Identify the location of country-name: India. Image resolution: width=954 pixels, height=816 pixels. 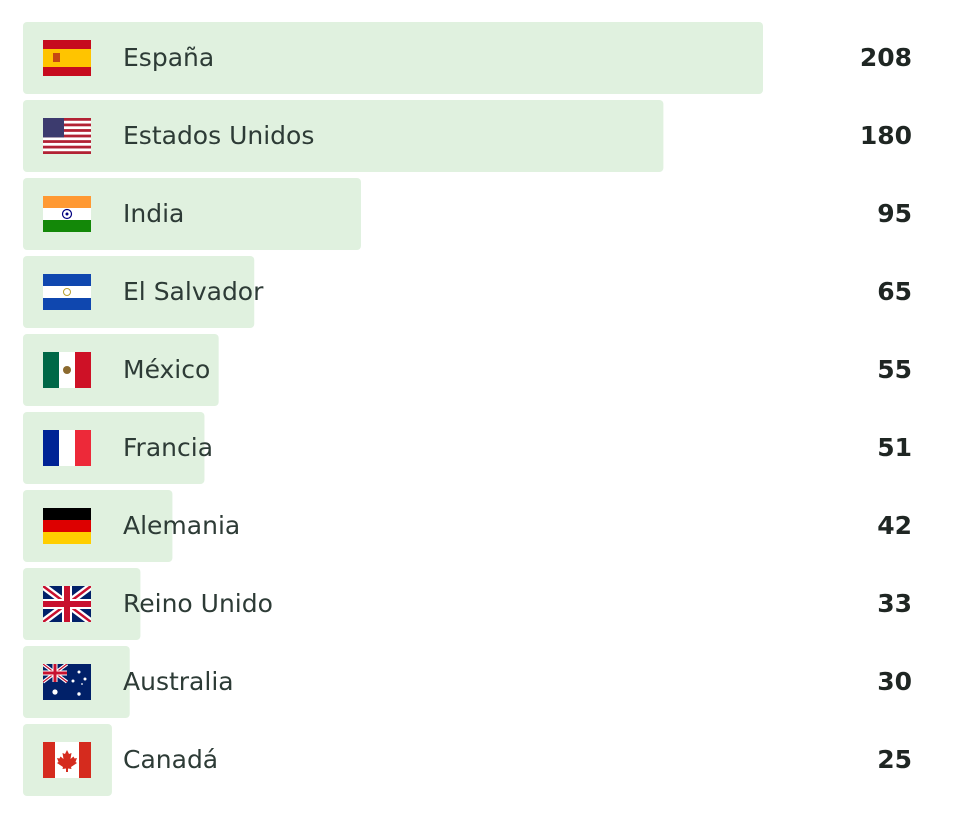
(153, 213).